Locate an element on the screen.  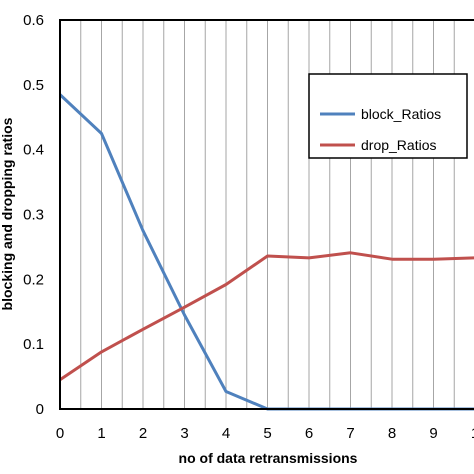
legend-label-drop-ratios: drop_Ratios is located at coordinates (399, 145).